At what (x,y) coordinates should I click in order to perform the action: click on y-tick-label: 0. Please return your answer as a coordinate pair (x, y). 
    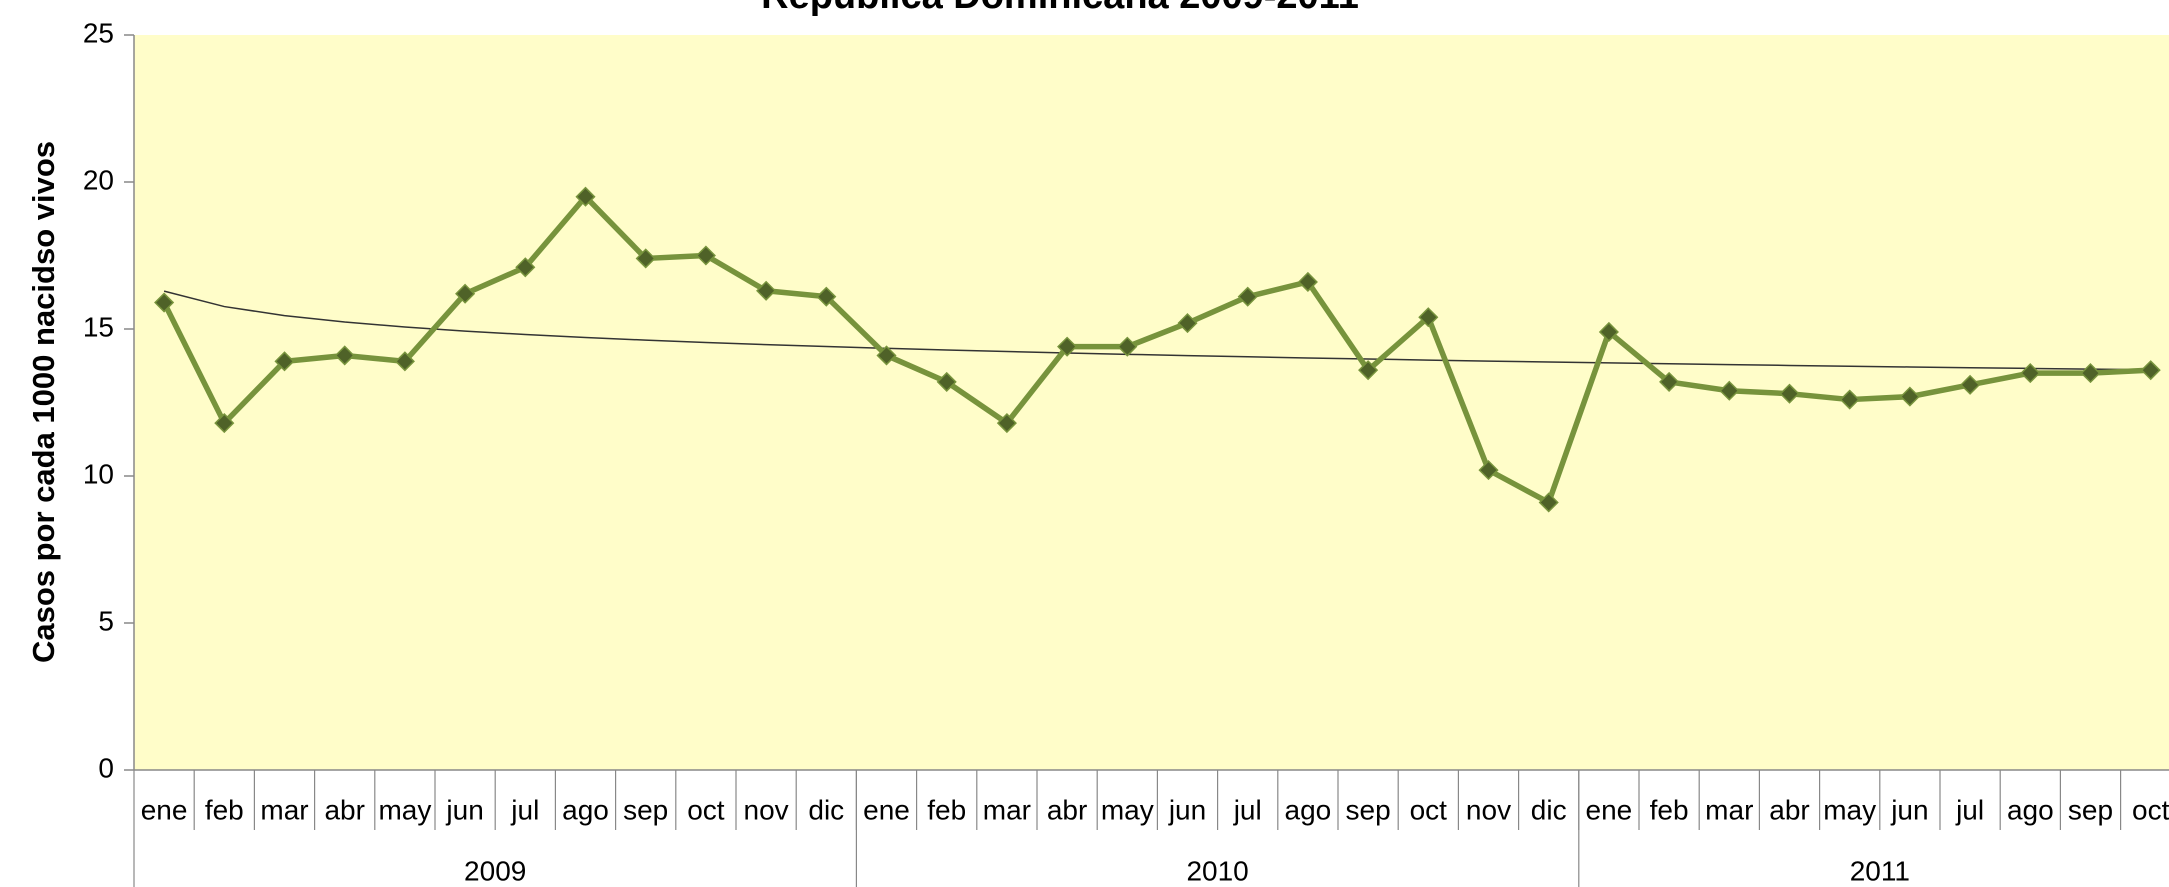
    Looking at the image, I should click on (106, 767).